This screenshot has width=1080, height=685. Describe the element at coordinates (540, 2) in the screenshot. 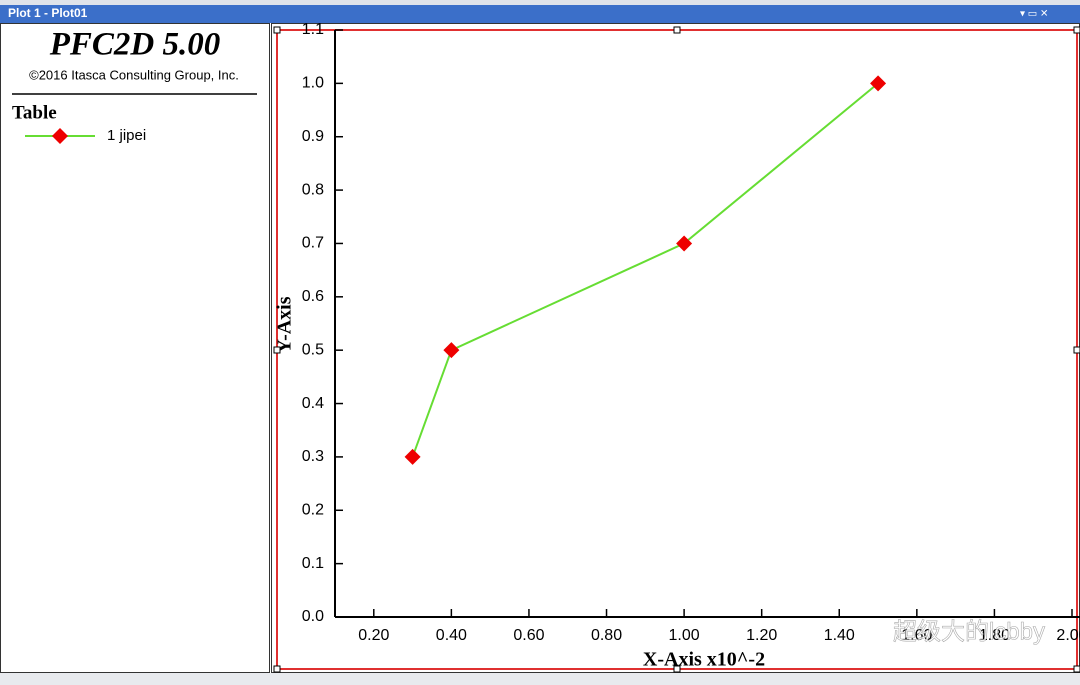

I see `toolbar-strip` at that location.